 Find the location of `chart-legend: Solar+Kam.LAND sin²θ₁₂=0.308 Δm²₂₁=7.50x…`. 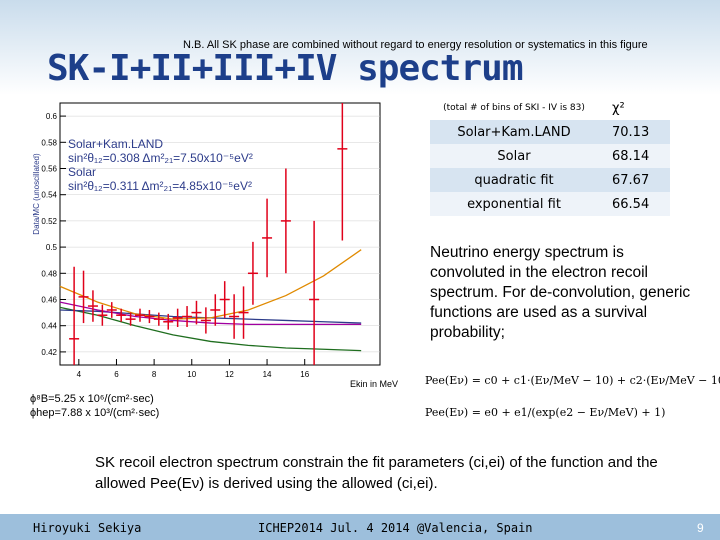

chart-legend: Solar+Kam.LAND sin²θ₁₂=0.308 Δm²₂₁=7.50x… is located at coordinates (160, 165).